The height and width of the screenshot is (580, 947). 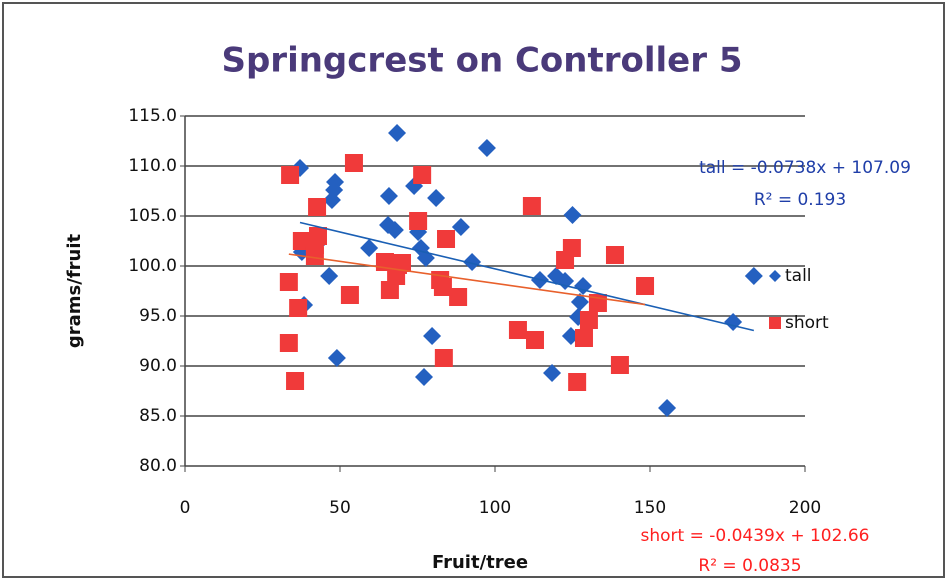 What do you see at coordinates (650, 508) in the screenshot?
I see `x-tick-label: 150` at bounding box center [650, 508].